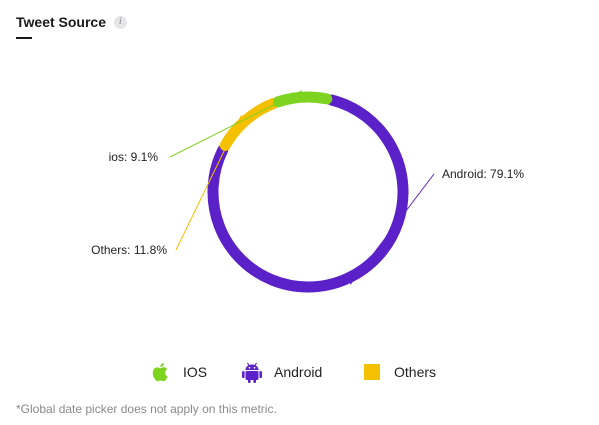  I want to click on legend-label-others: Others, so click(415, 372).